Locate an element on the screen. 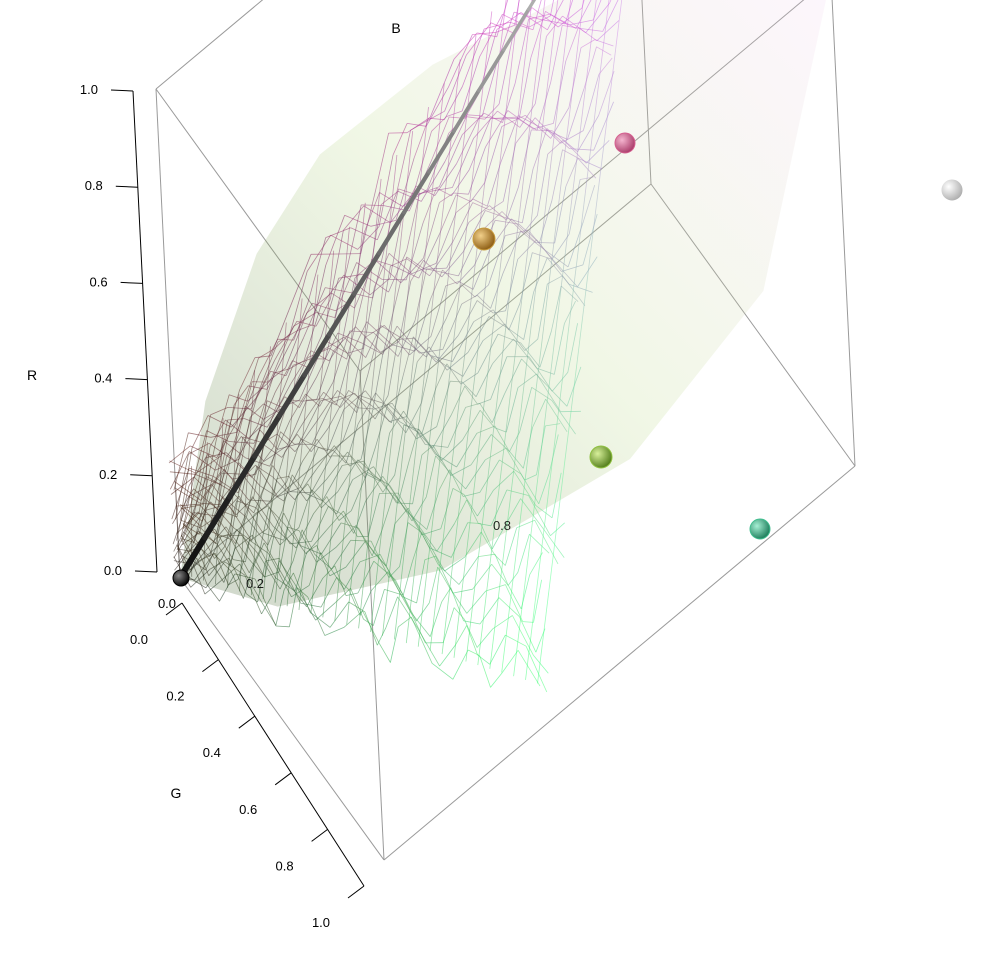 The height and width of the screenshot is (958, 993). b-tick-label: 0.2 is located at coordinates (255, 583).